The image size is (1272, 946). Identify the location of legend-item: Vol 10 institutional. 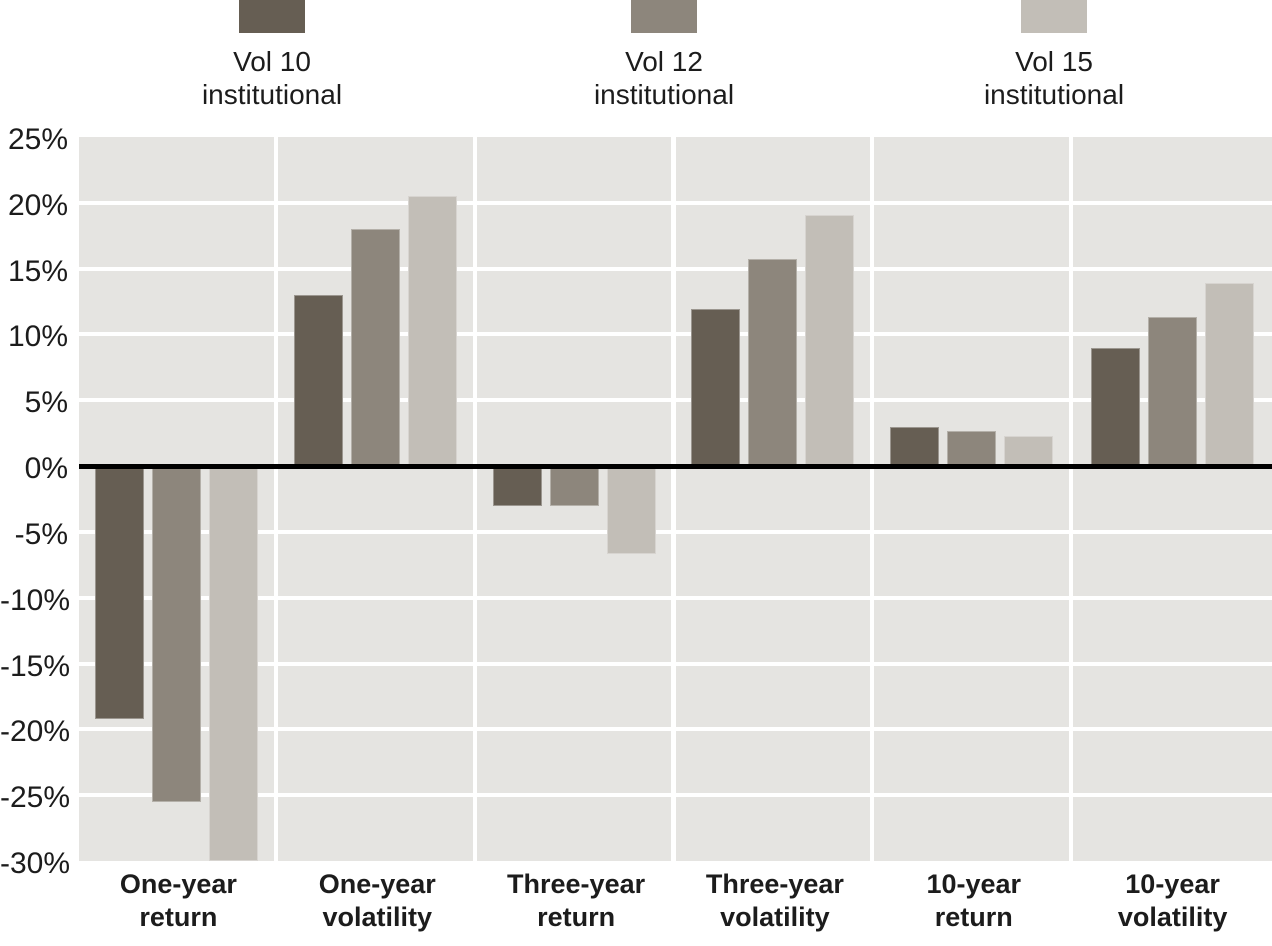
(272, 55).